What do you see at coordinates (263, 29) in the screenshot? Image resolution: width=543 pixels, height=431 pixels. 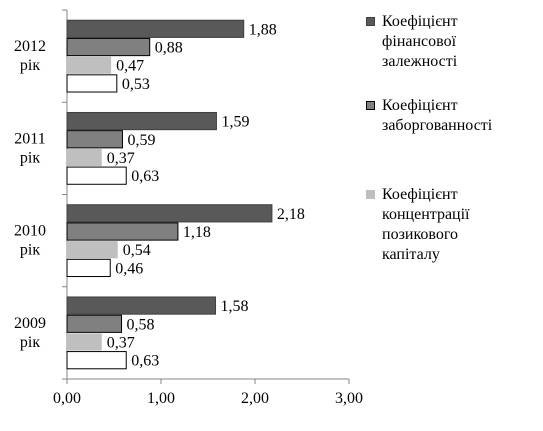 I see `data-label: 1,88` at bounding box center [263, 29].